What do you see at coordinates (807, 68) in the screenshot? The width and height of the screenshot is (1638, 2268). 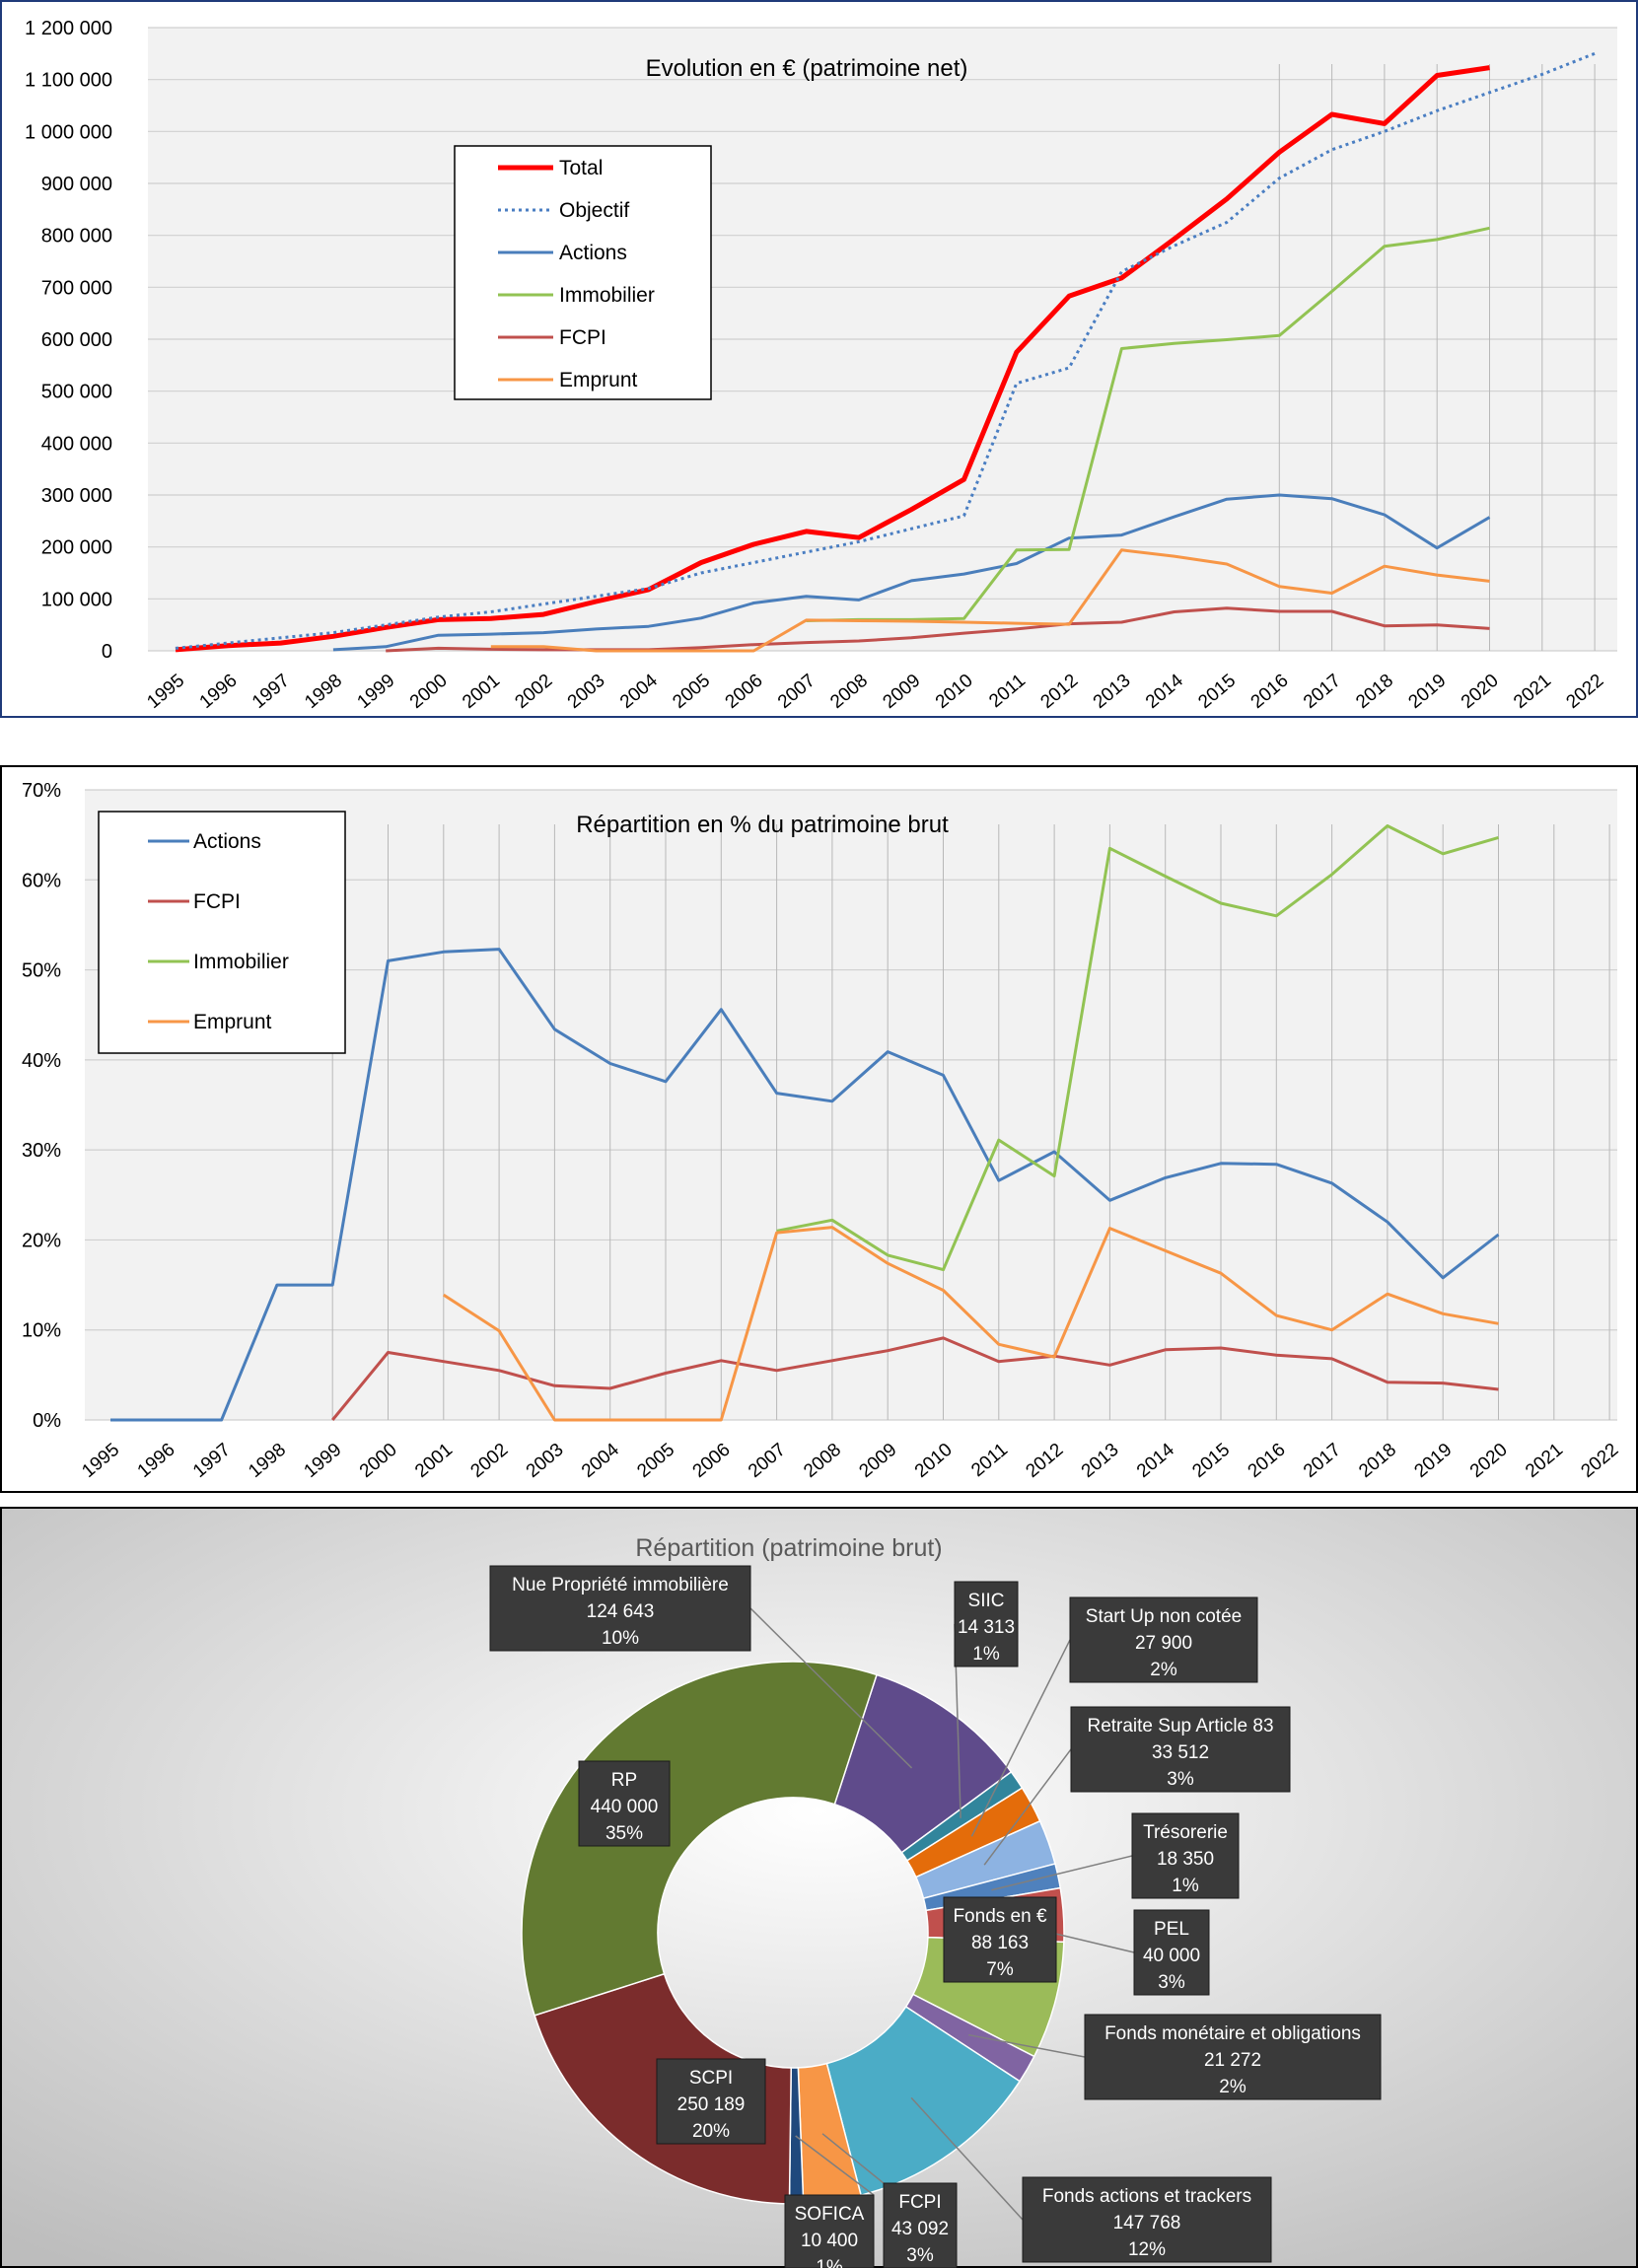 I see `chart-title: Evolution en € (patrimoine net)` at bounding box center [807, 68].